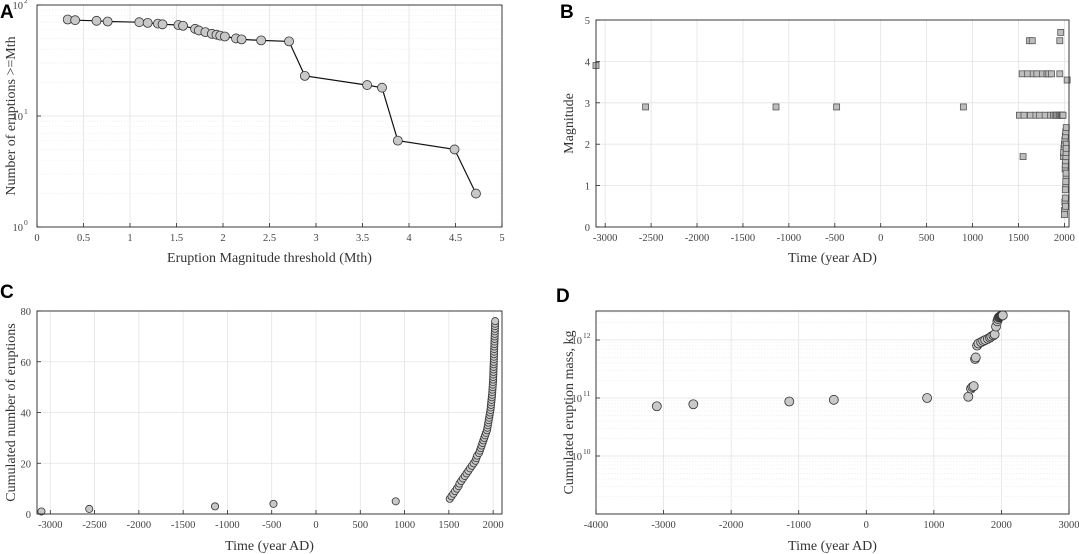 Image resolution: width=1079 pixels, height=554 pixels. I want to click on x-tick-label: 4, so click(409, 238).